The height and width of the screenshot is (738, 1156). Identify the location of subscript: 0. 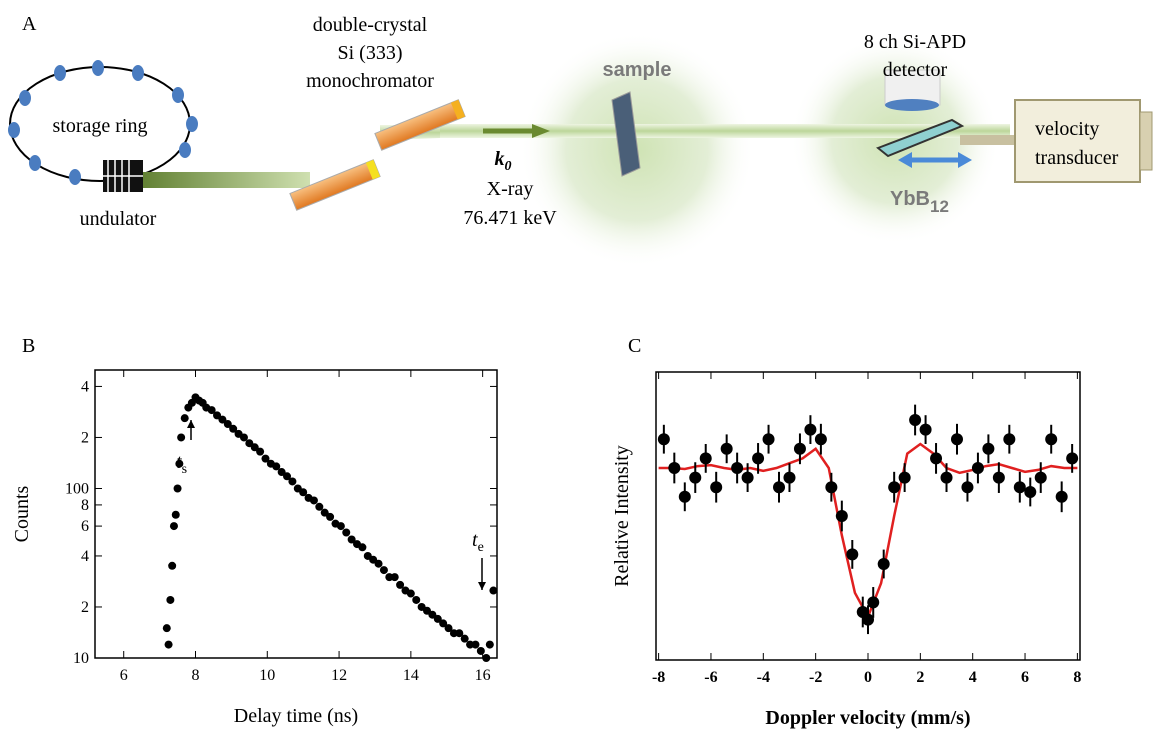
(508, 166).